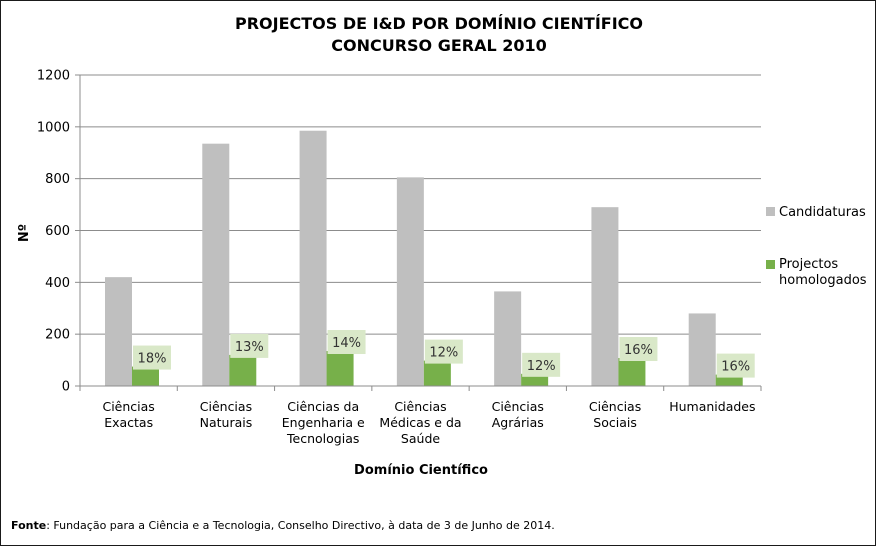  Describe the element at coordinates (770, 264) in the screenshot. I see `legend-swatch-projectos-homologados` at that location.